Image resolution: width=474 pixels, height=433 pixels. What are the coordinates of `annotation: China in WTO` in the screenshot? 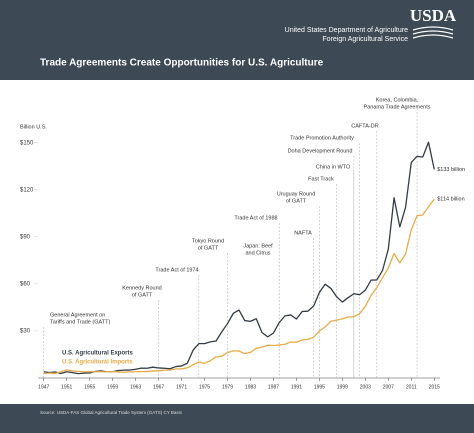 It's located at (333, 167).